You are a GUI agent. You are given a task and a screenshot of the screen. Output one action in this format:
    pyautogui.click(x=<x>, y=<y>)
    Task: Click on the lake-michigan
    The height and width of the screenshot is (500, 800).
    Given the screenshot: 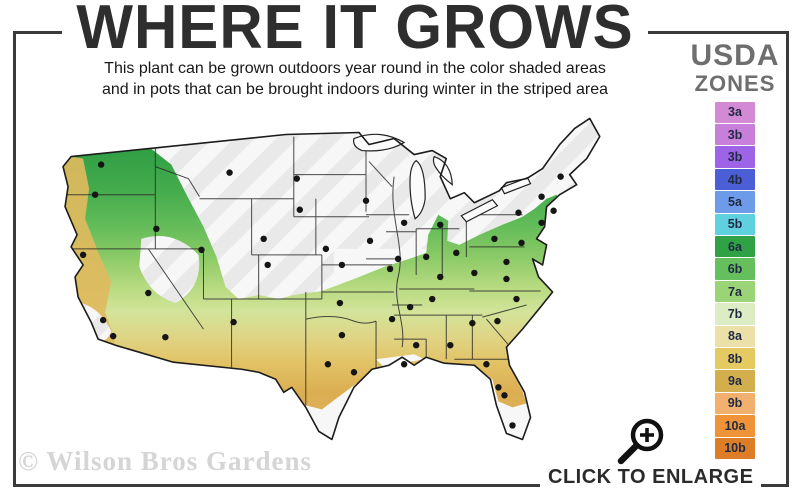 What is the action you would take?
    pyautogui.click(x=417, y=189)
    